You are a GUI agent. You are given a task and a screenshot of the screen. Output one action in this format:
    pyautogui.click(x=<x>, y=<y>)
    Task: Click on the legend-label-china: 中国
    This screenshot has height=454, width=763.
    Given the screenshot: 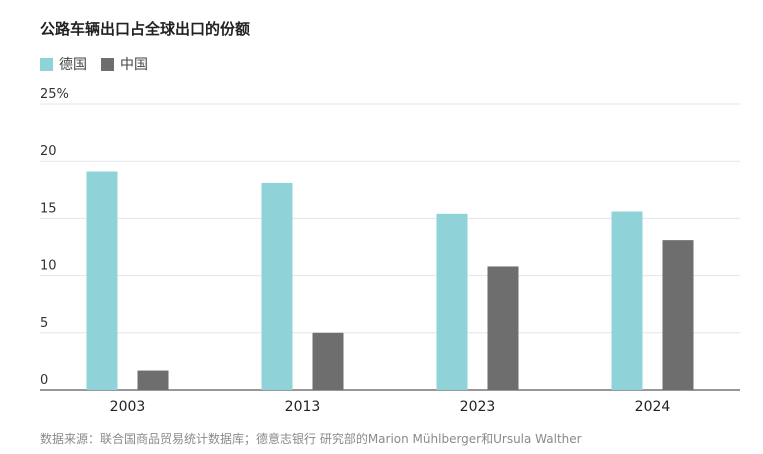 What is the action you would take?
    pyautogui.click(x=134, y=65)
    